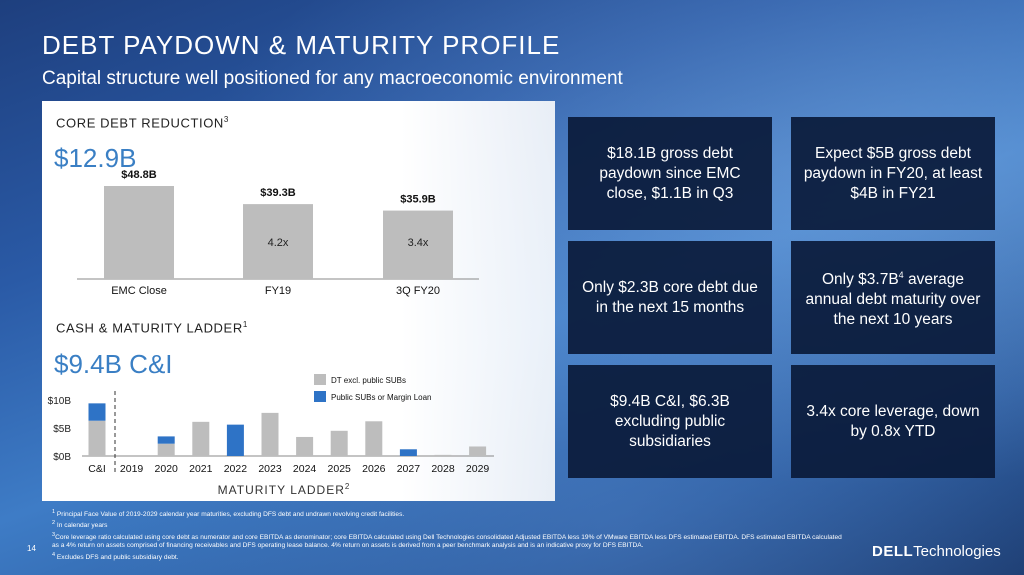  What do you see at coordinates (62, 457) in the screenshot?
I see `y-tick-label: $0B` at bounding box center [62, 457].